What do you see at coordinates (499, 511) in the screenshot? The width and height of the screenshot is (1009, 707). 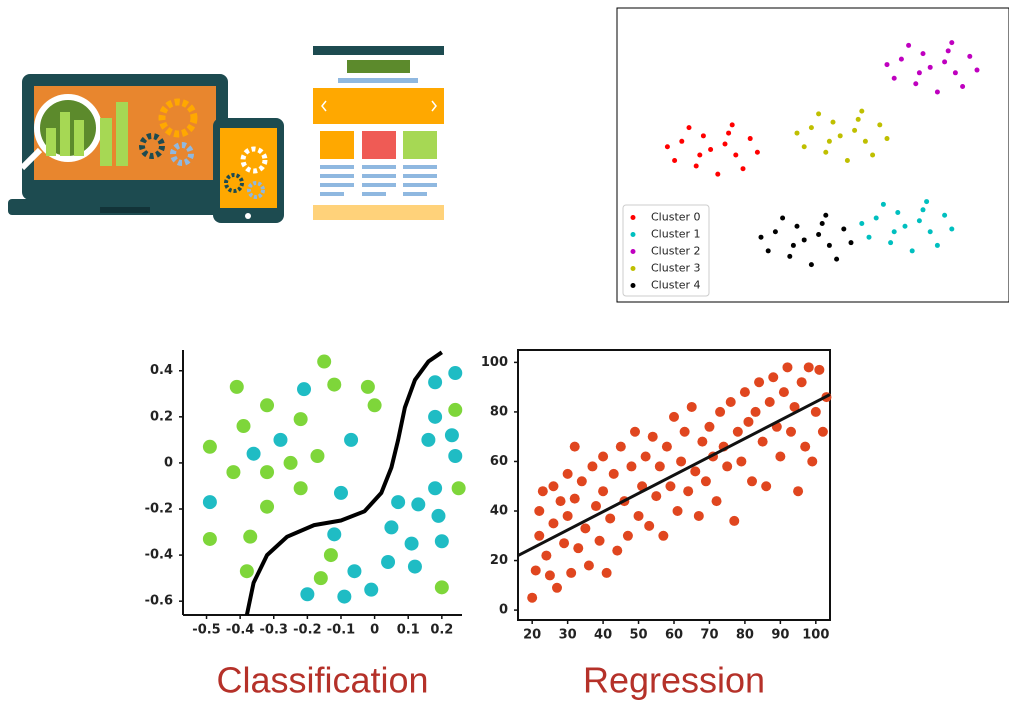 I see `y-tick-label: 40` at bounding box center [499, 511].